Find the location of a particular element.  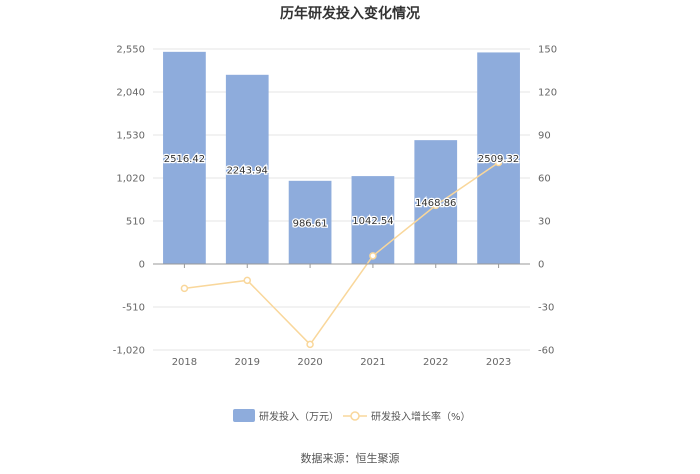

legend-line-label: 研发投入增长率（%） is located at coordinates (421, 416).